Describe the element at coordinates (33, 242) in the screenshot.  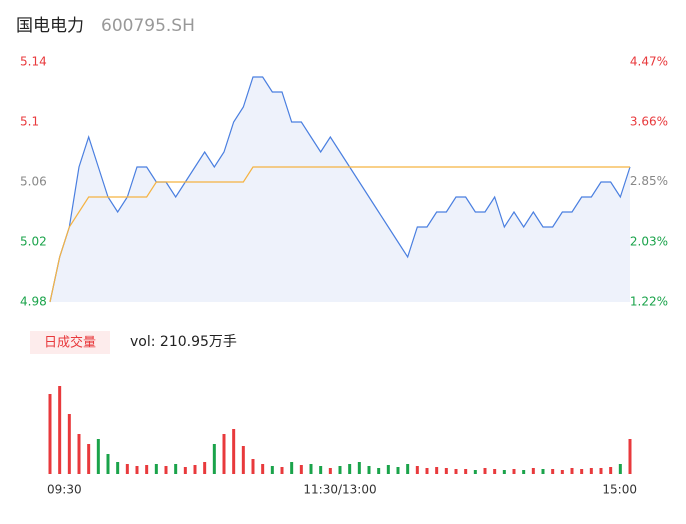
I see `y-tick-label: 5.02` at that location.